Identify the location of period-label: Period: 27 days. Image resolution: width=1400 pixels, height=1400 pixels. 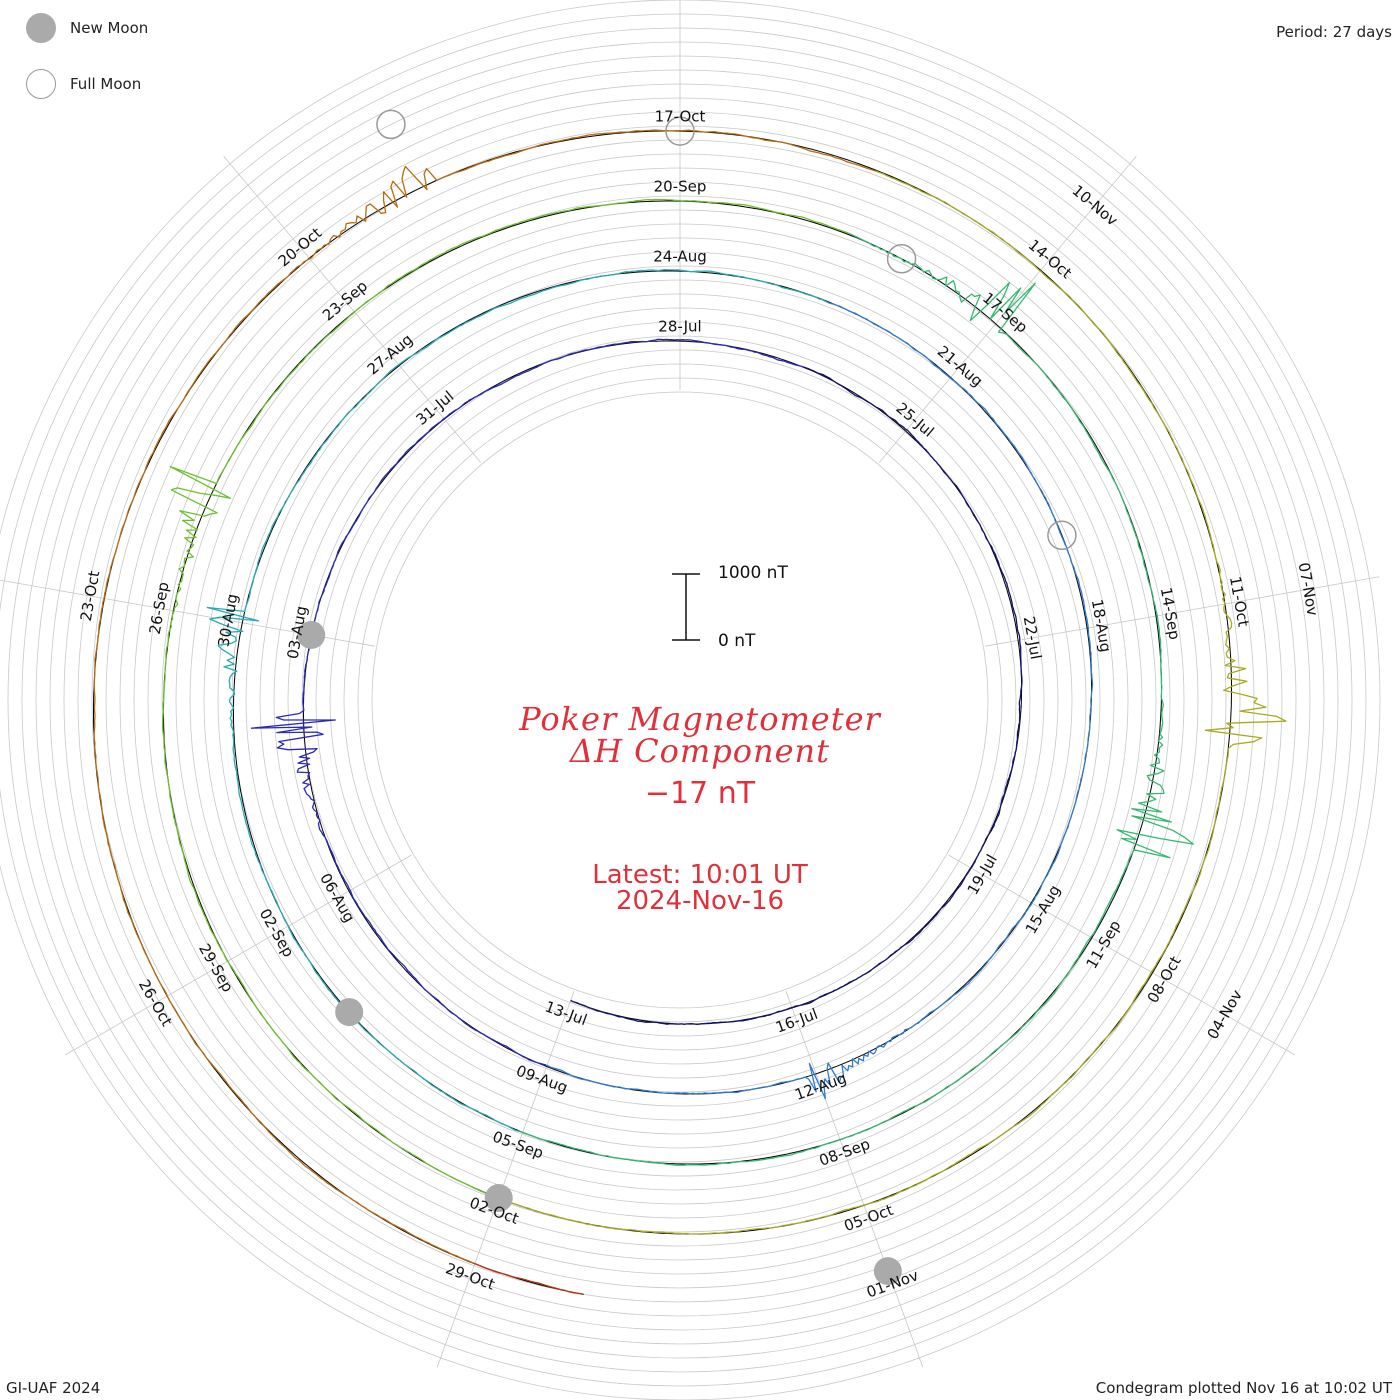
(1334, 32).